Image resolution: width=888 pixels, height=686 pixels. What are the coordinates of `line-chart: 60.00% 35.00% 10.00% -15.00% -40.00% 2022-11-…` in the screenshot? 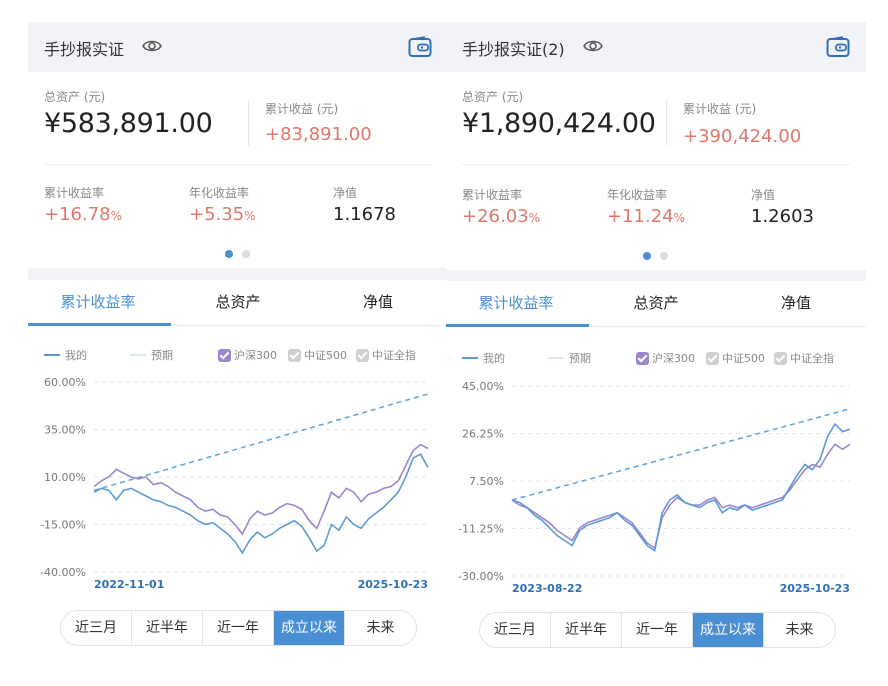 It's located at (234, 483).